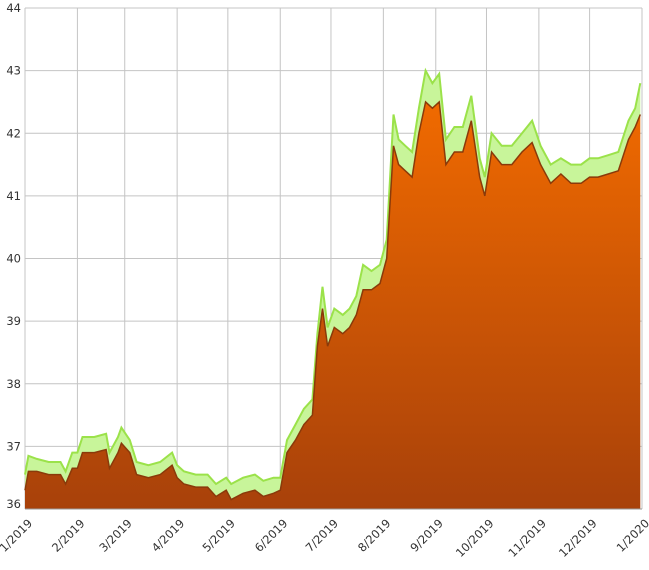 The image size is (649, 570). I want to click on x-tick-label: 1/2020, so click(631, 535).